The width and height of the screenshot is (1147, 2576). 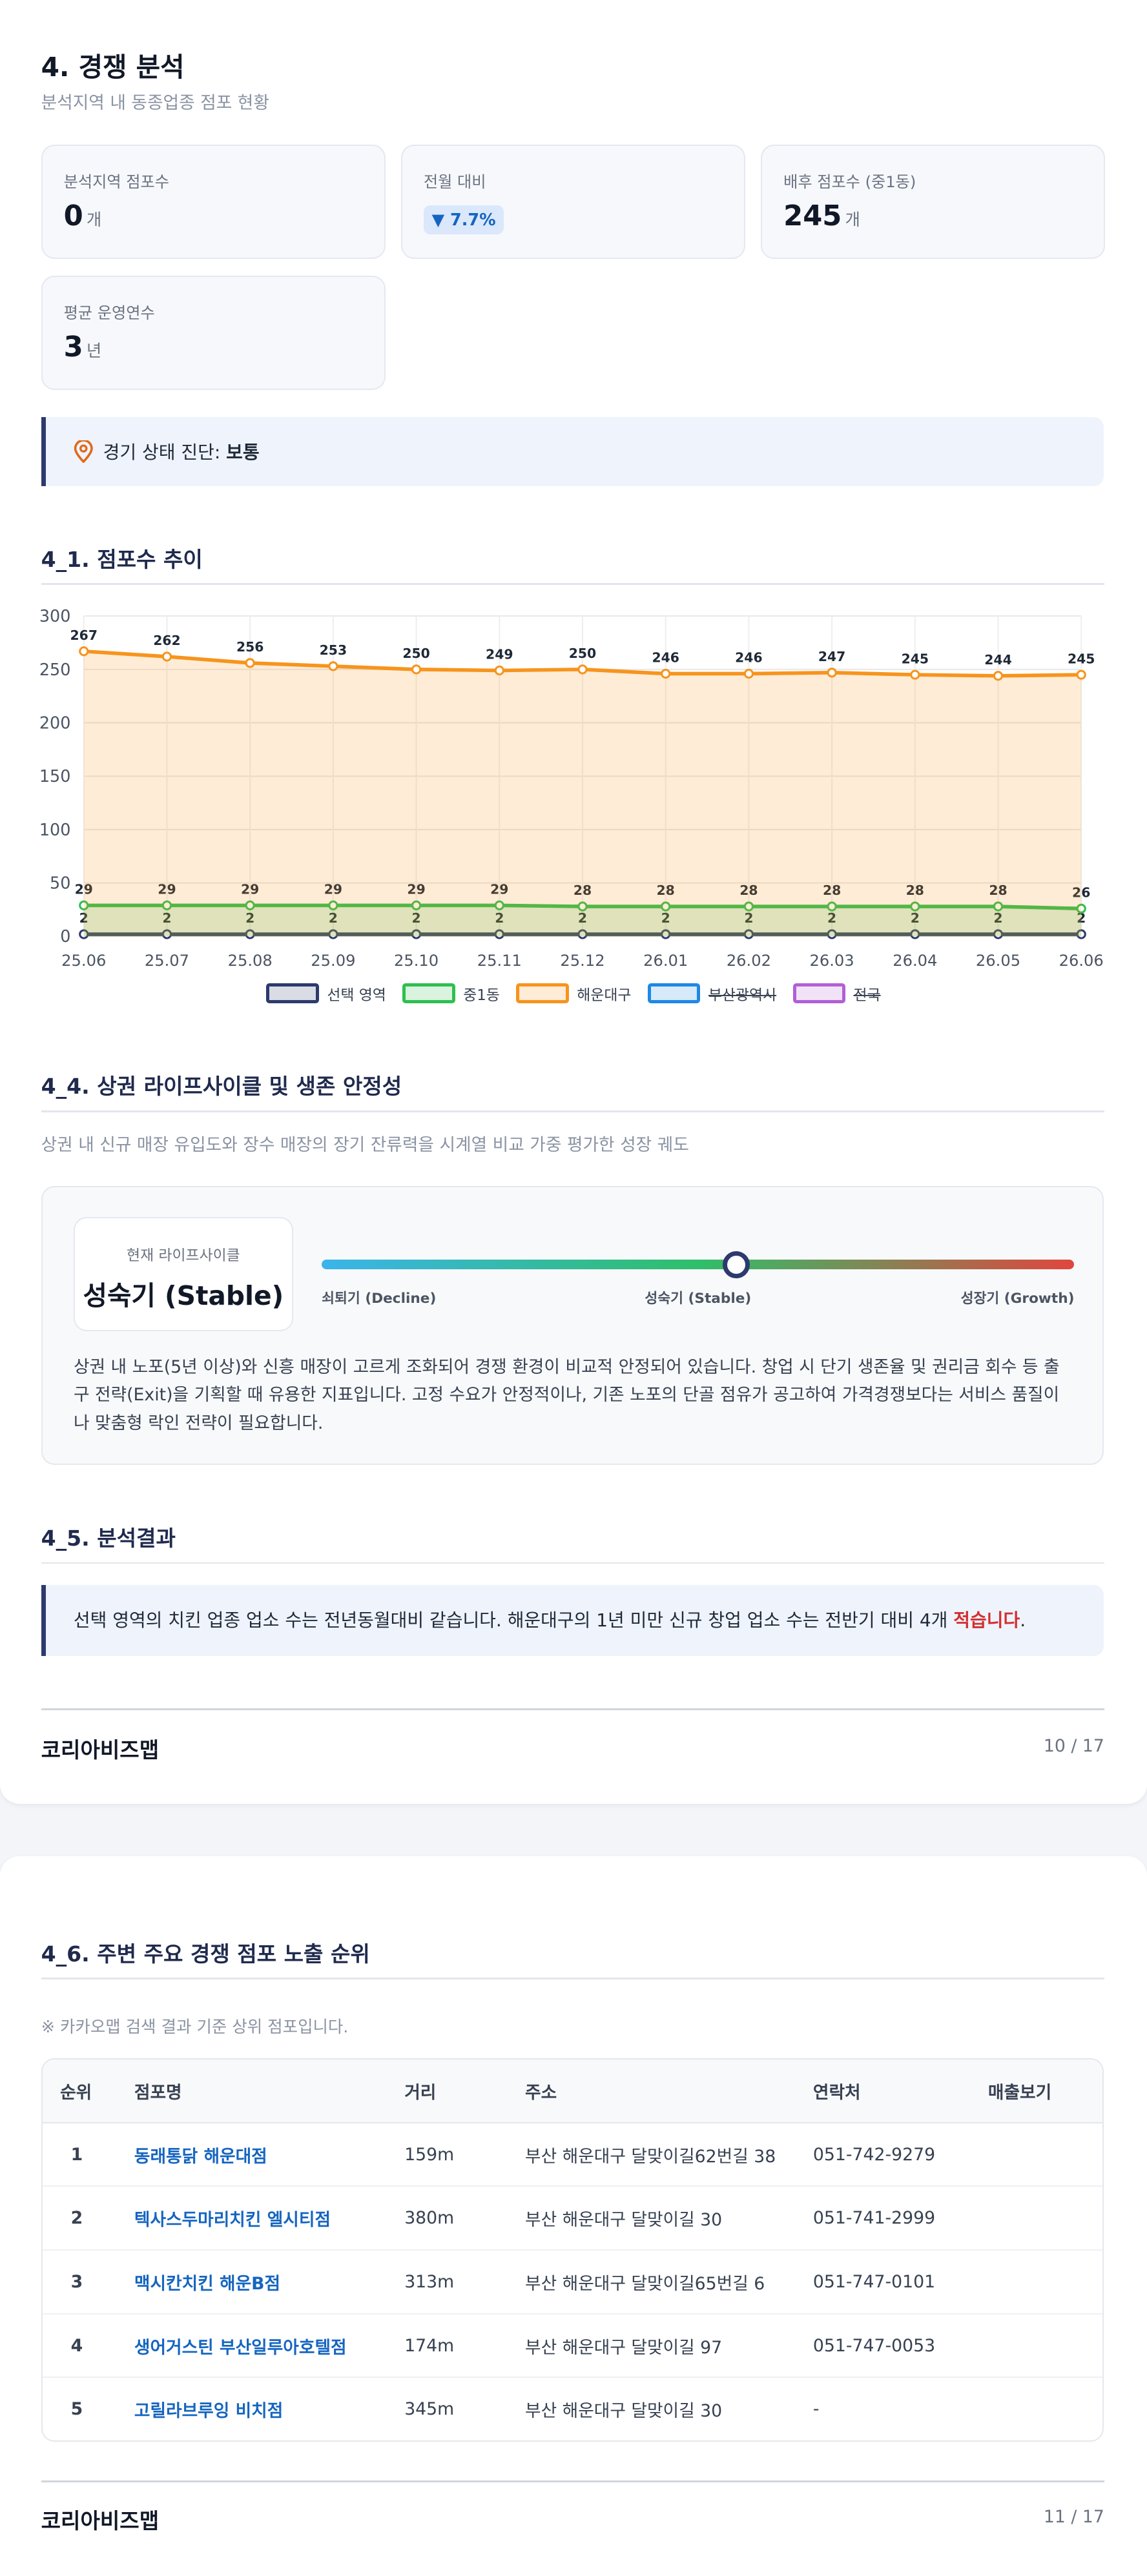 What do you see at coordinates (987, 1621) in the screenshot?
I see `result-highlight: 적습니다` at bounding box center [987, 1621].